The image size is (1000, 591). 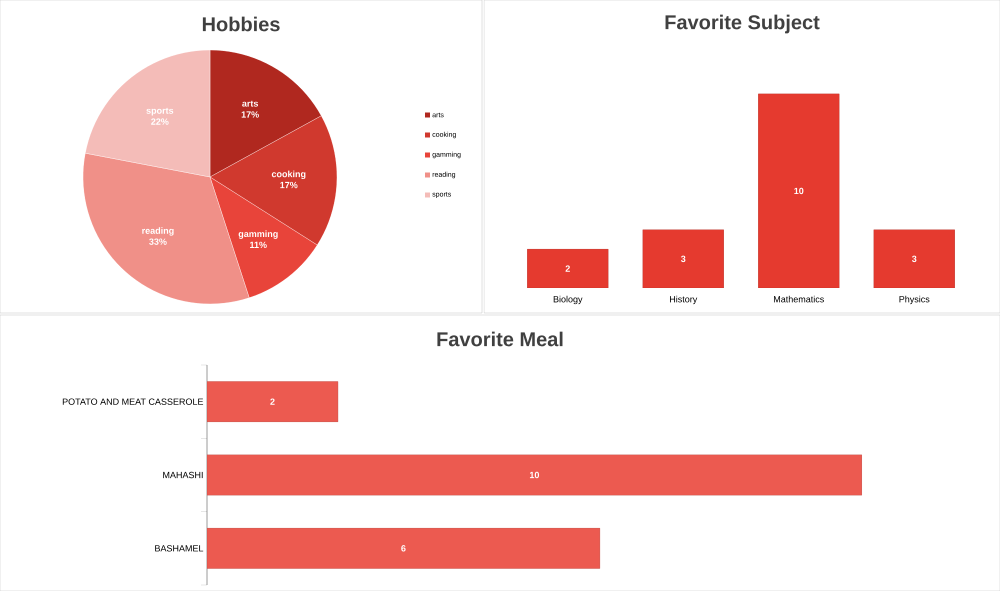 What do you see at coordinates (499, 339) in the screenshot?
I see `chart-title: Favorite Meal` at bounding box center [499, 339].